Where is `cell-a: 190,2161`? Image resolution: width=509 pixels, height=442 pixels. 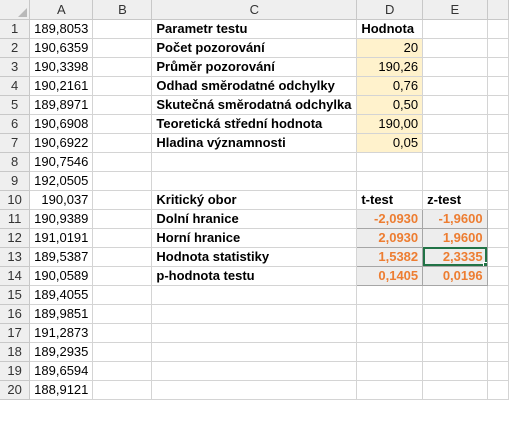 cell-a: 190,2161 is located at coordinates (61, 86).